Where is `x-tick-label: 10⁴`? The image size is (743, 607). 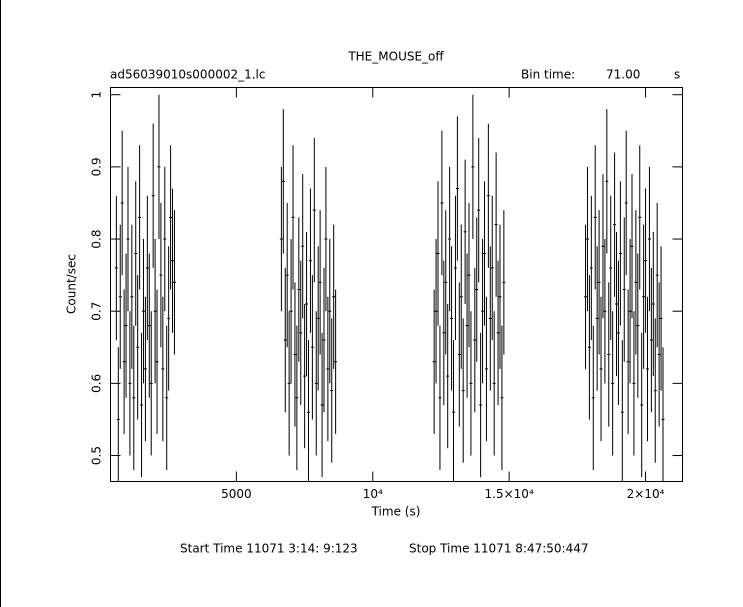
x-tick-label: 10⁴ is located at coordinates (373, 494).